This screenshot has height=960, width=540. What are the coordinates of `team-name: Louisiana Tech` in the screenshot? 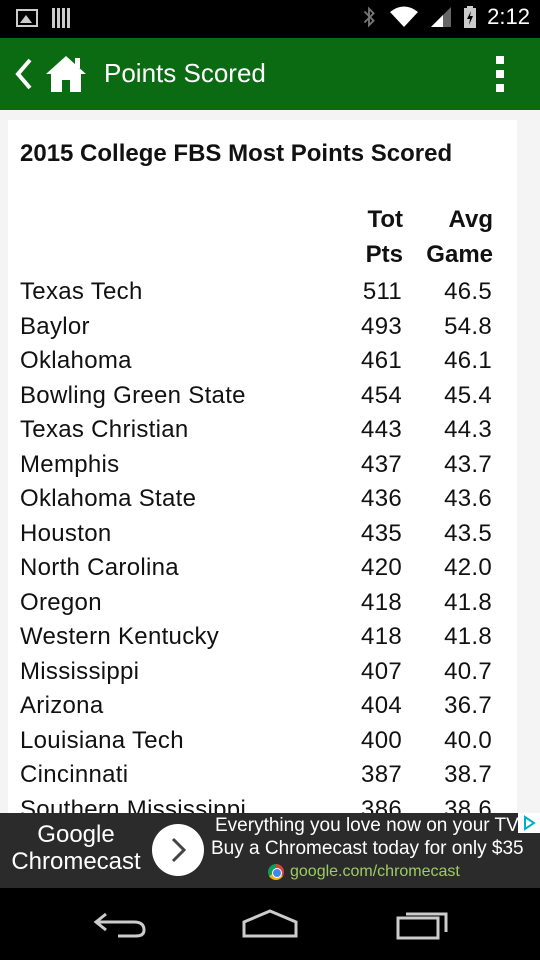 It's located at (102, 740).